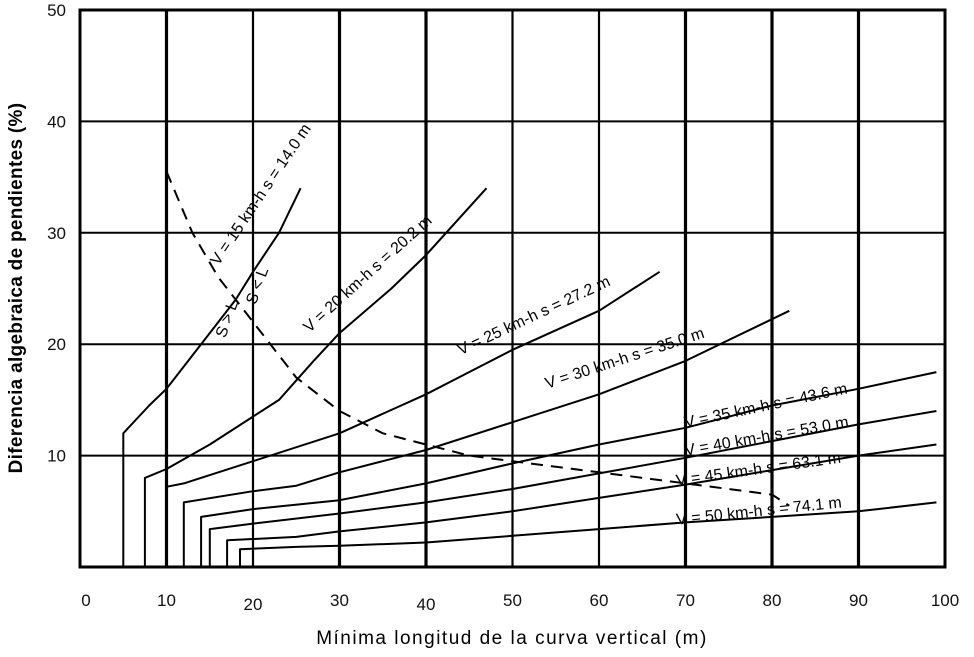  What do you see at coordinates (166, 600) in the screenshot?
I see `x-tick-label: 10` at bounding box center [166, 600].